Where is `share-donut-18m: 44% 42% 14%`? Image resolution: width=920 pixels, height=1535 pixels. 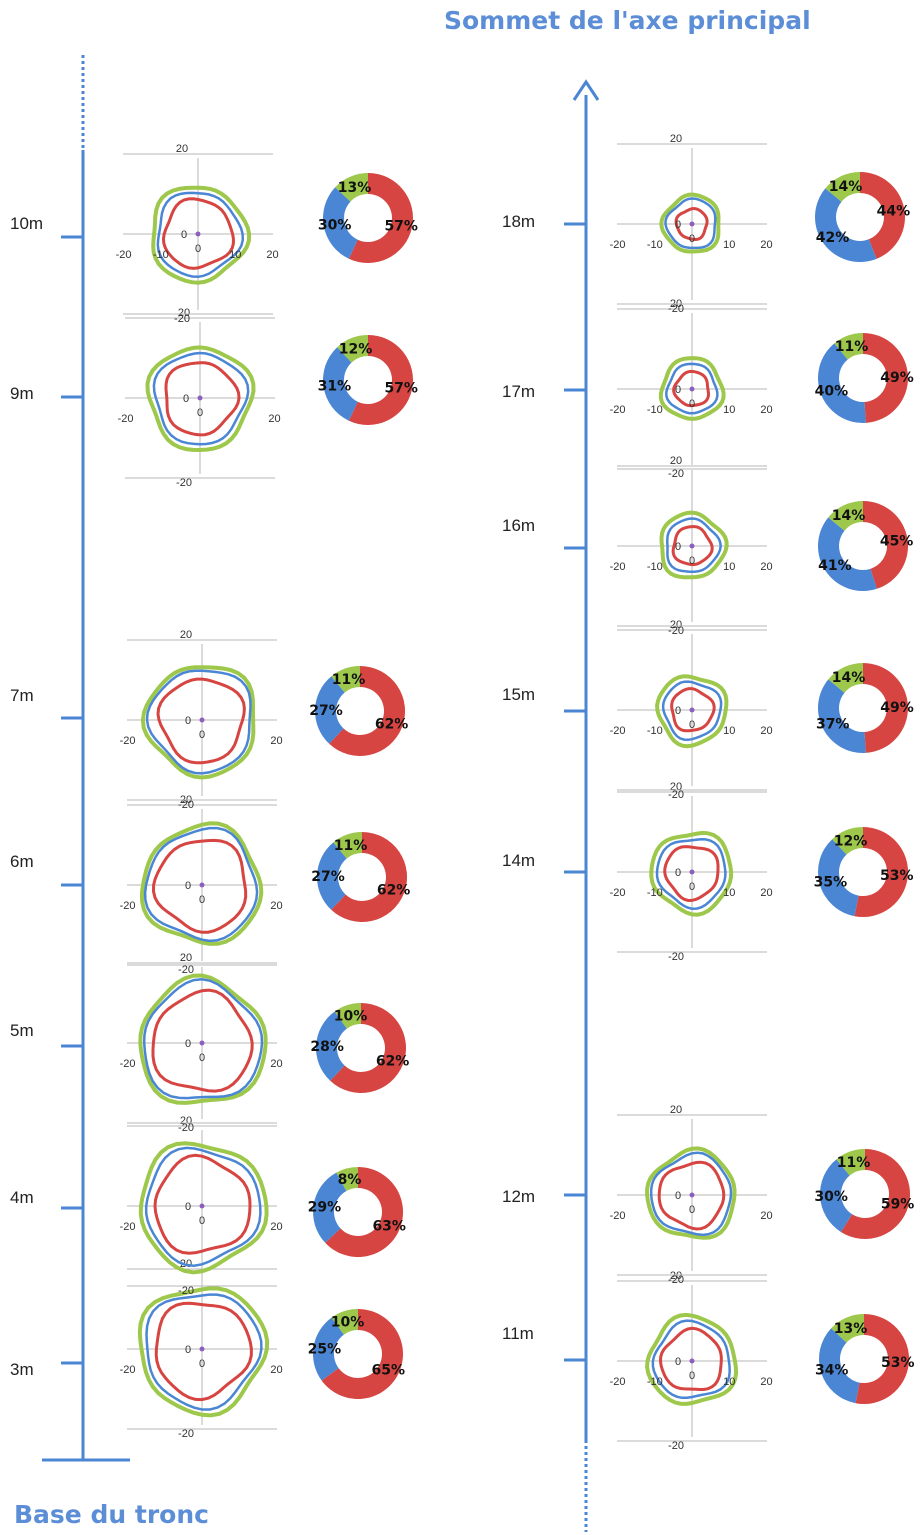 share-donut-18m: 44% 42% 14% is located at coordinates (862, 217).